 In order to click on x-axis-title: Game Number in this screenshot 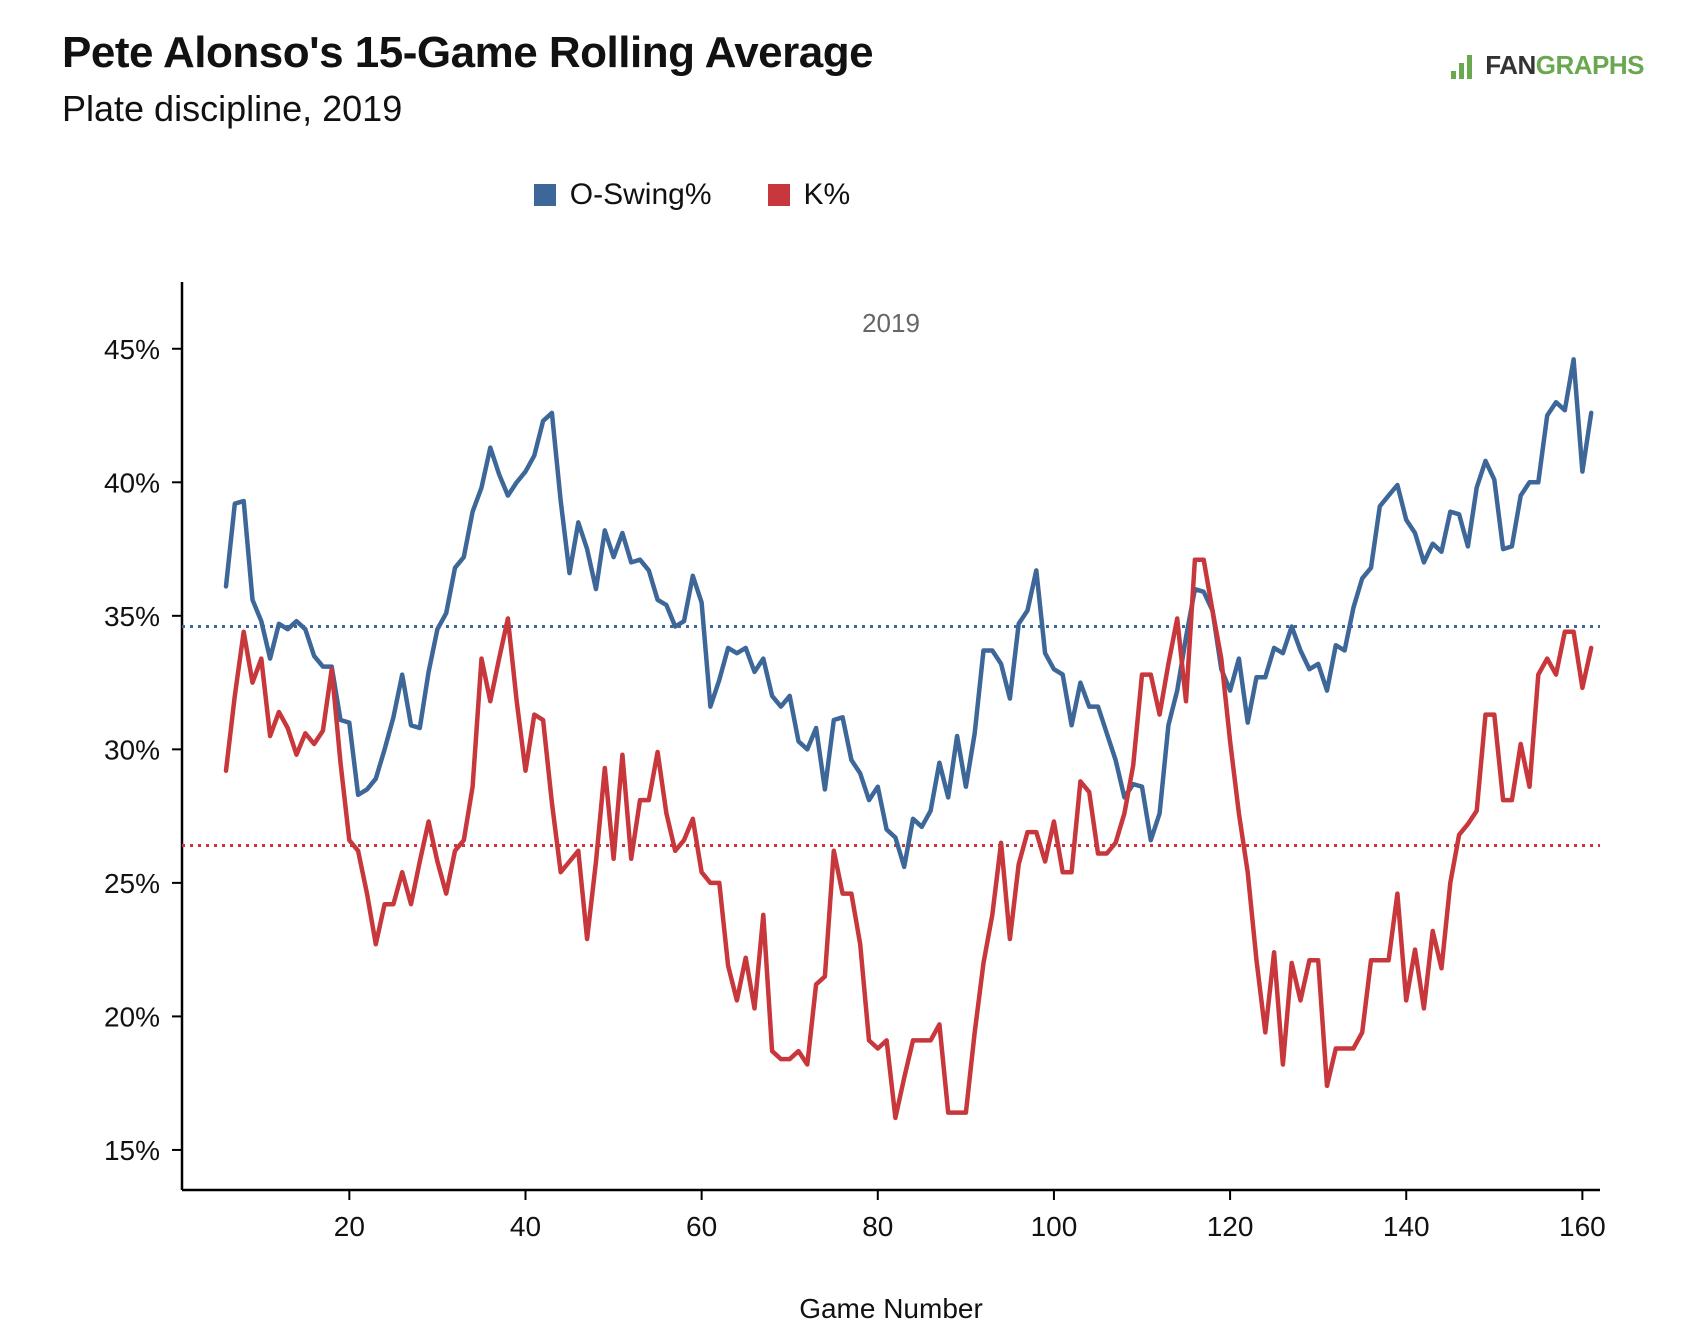, I will do `click(891, 1308)`.